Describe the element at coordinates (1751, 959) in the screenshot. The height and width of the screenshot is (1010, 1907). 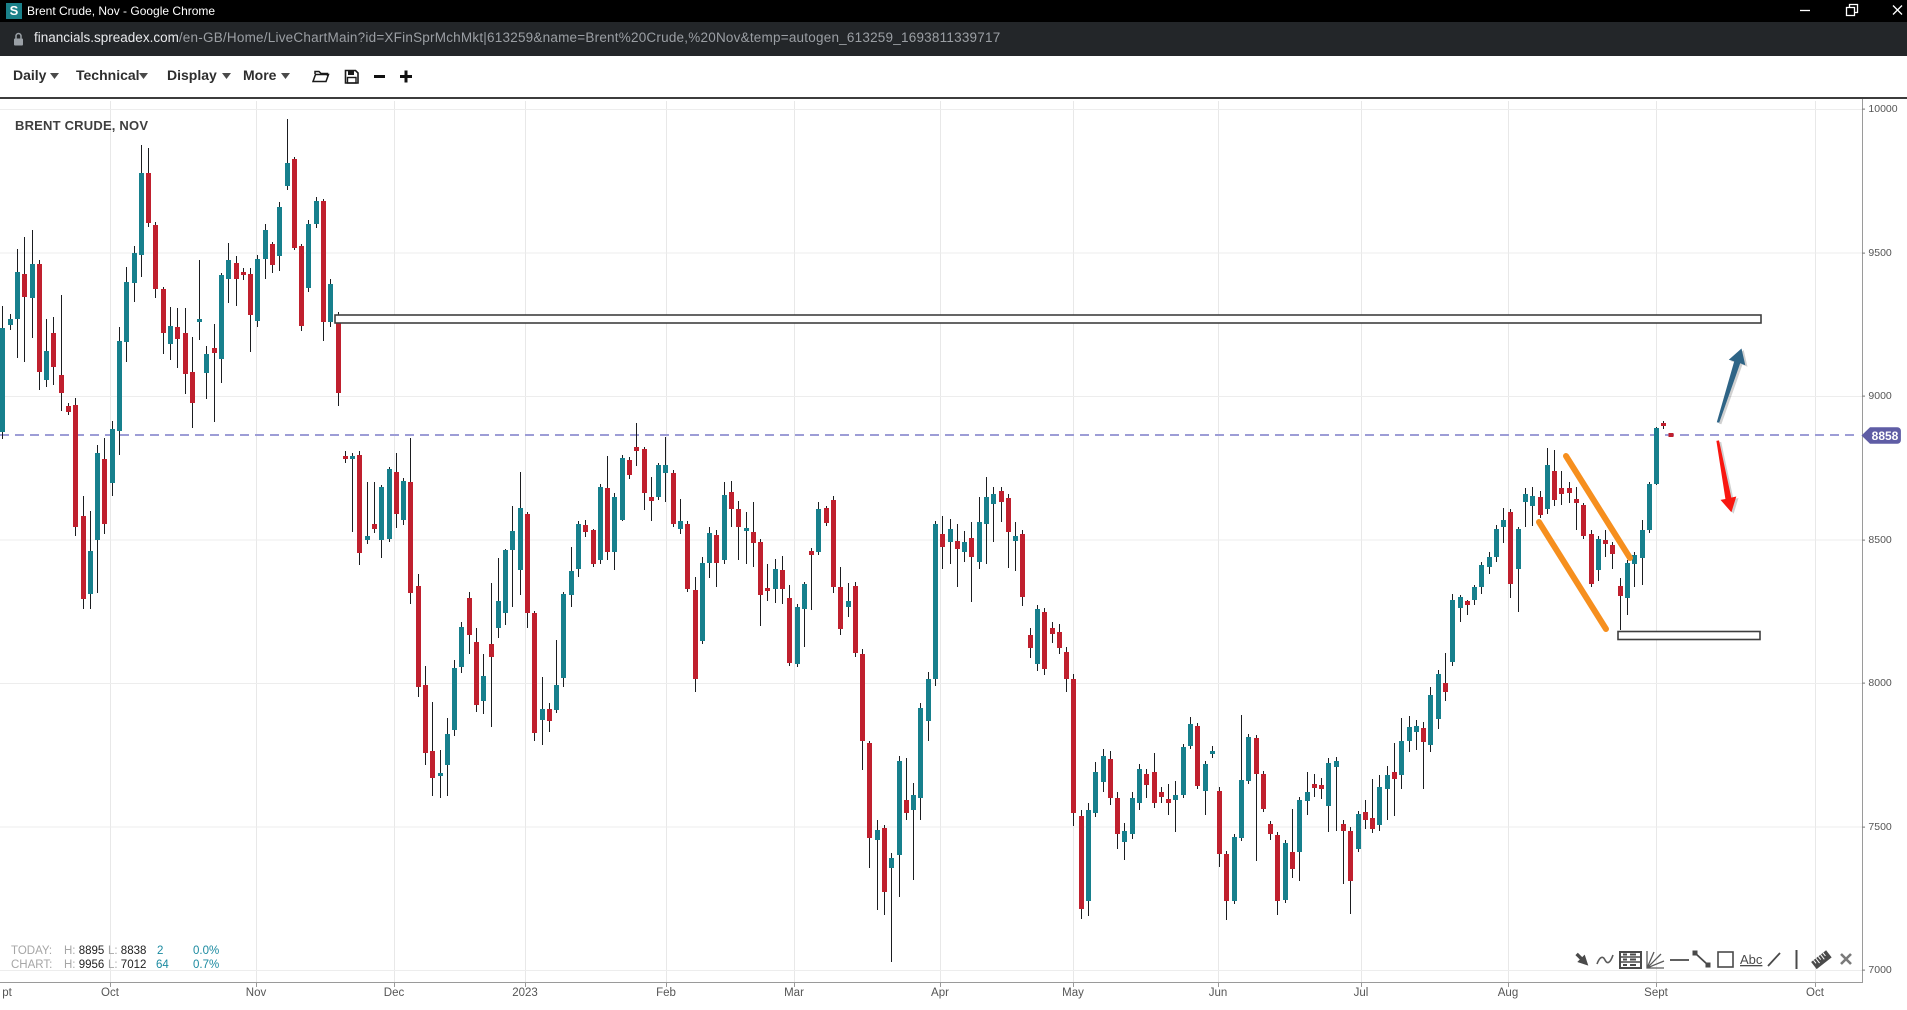
I see `svg-text: Abc` at that location.